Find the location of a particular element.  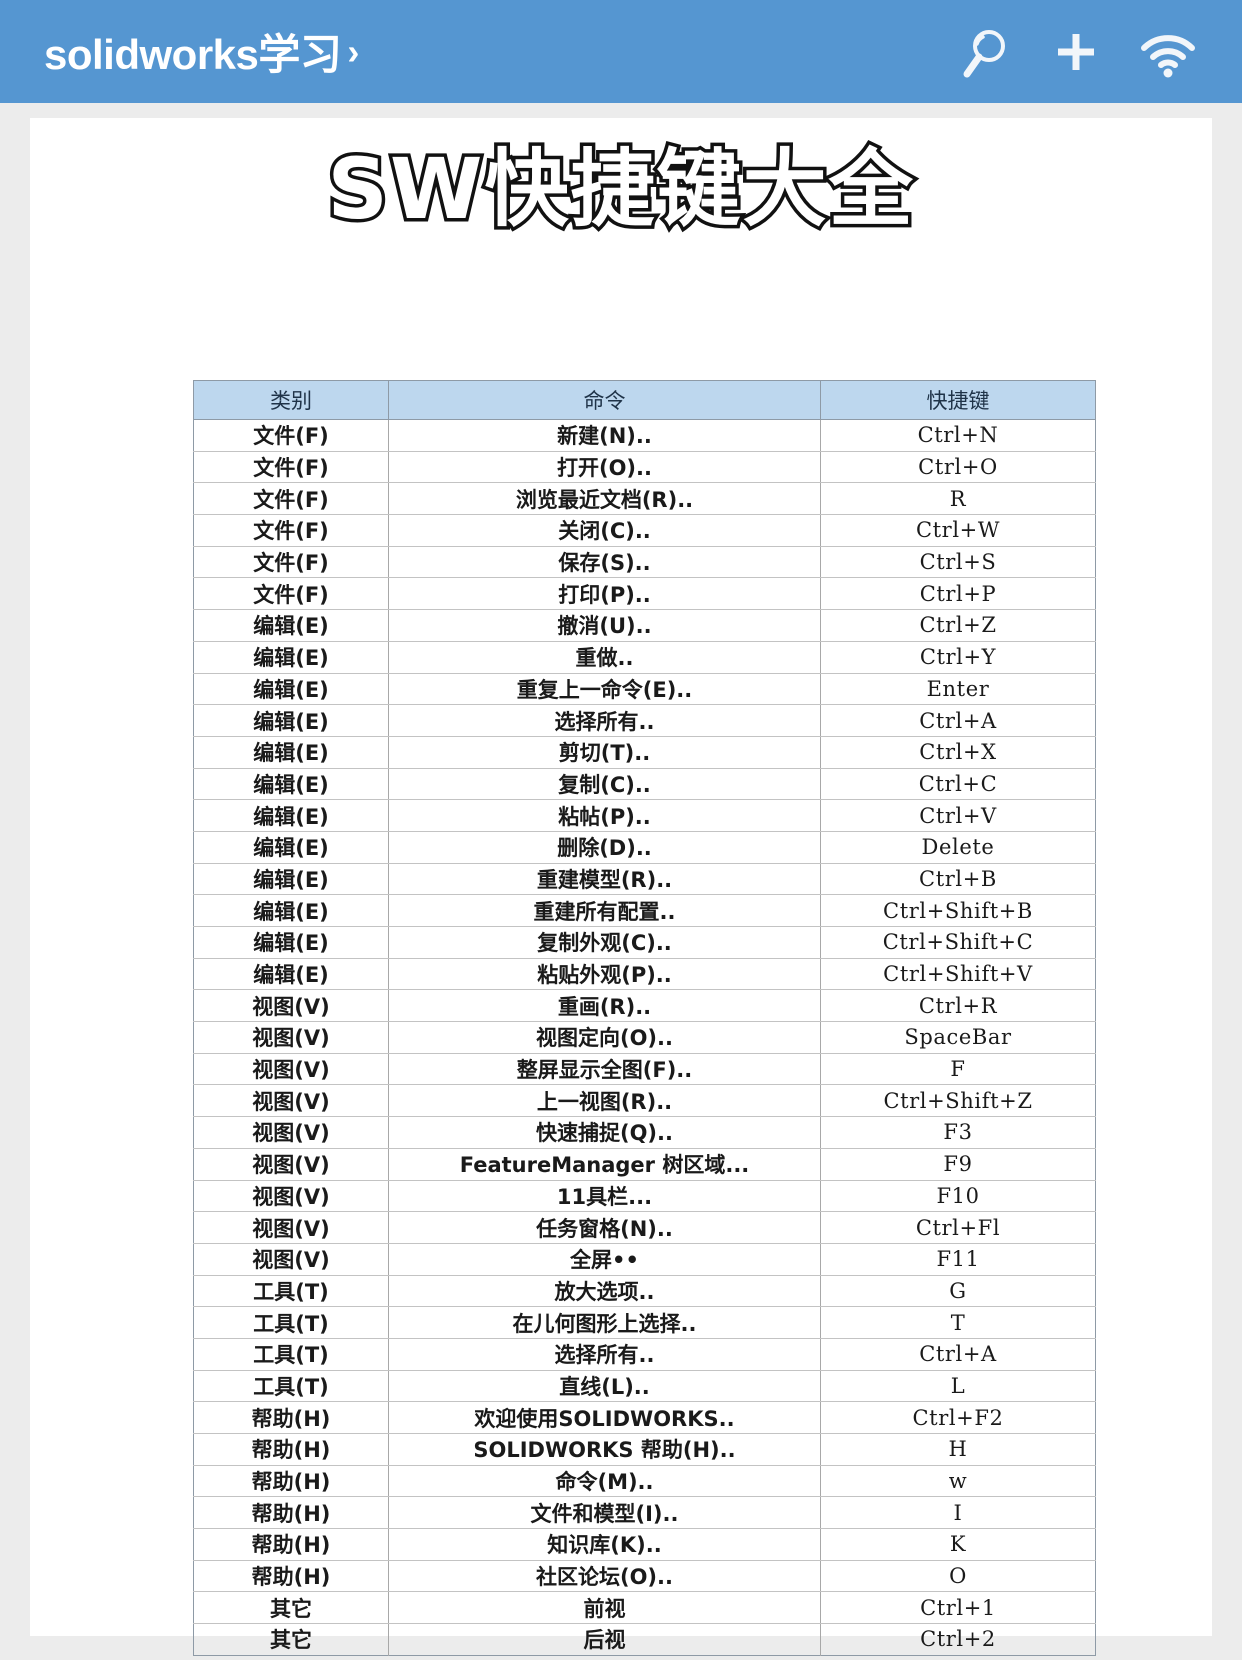

table-row: 工具(T) 选择所有.. Ctrl+A is located at coordinates (644, 1354).